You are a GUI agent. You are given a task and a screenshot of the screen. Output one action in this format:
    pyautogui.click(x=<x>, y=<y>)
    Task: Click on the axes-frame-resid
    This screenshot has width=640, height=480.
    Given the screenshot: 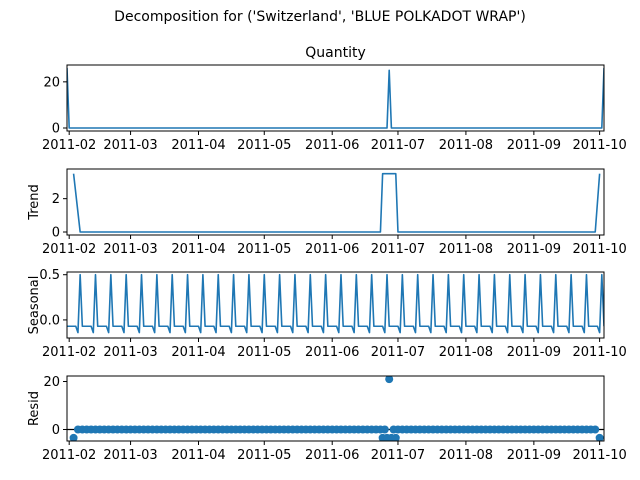 What is the action you would take?
    pyautogui.click(x=335, y=408)
    